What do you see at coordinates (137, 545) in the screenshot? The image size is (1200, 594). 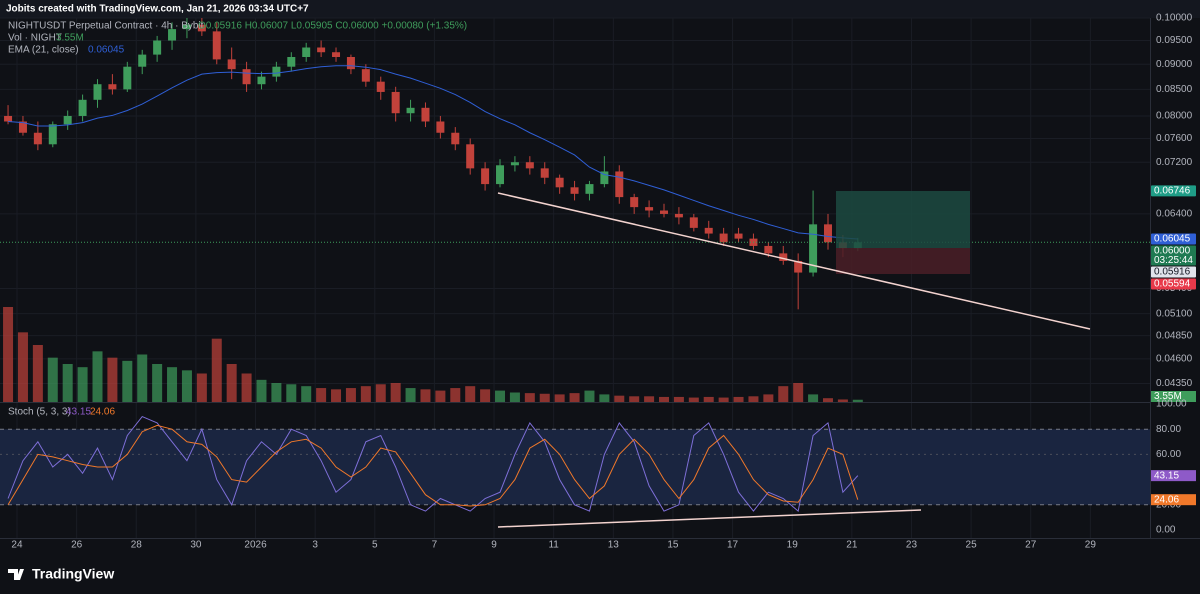 I see `x-tick-label: 28` at bounding box center [137, 545].